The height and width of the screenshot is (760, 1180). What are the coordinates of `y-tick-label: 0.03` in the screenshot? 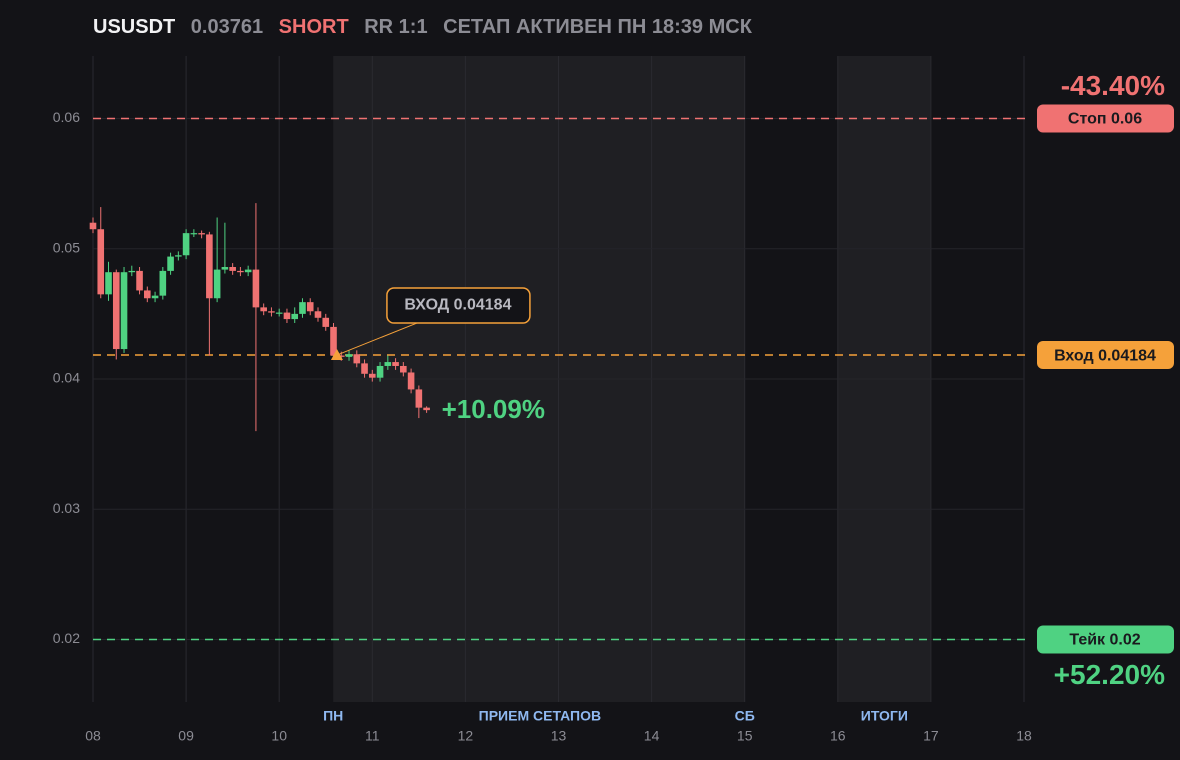 It's located at (66, 508).